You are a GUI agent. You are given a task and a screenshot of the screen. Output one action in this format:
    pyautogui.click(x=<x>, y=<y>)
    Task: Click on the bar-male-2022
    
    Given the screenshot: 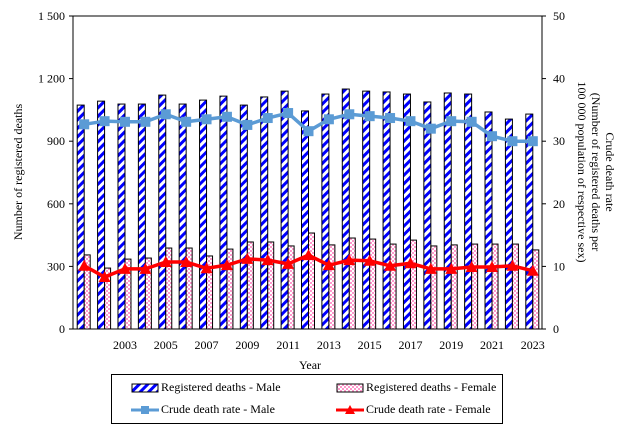 What is the action you would take?
    pyautogui.click(x=508, y=224)
    